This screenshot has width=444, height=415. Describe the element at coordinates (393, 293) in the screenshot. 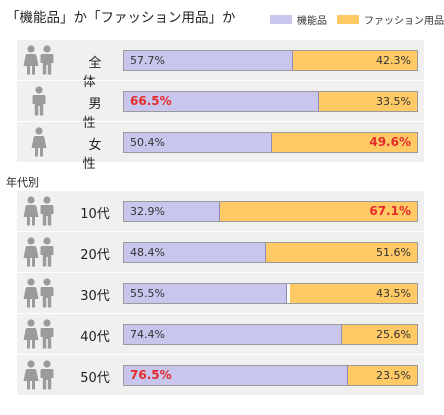

I see `value-label-fashion: 43.5%` at that location.